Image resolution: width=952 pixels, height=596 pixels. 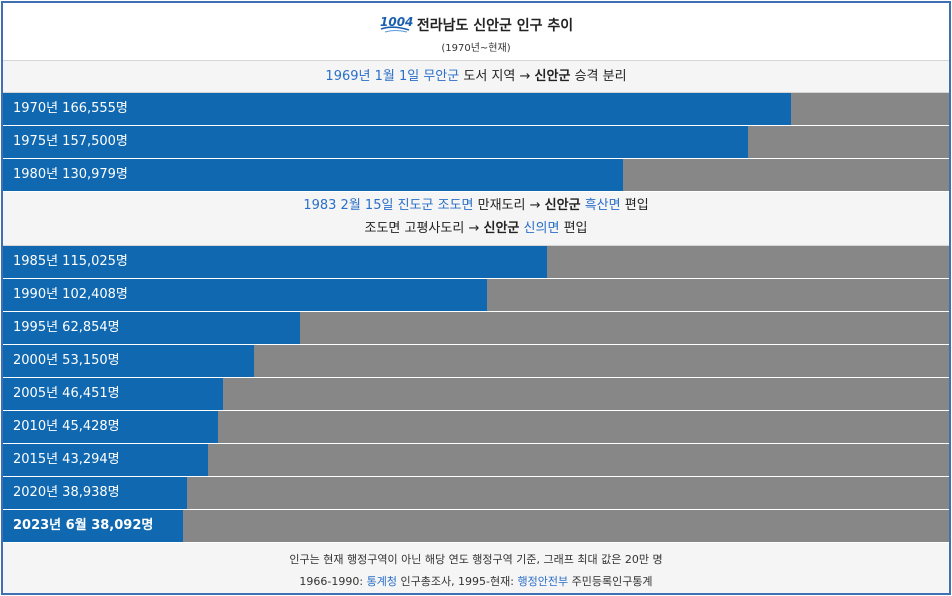 What do you see at coordinates (476, 493) in the screenshot?
I see `bar-row: 2020년 38,938명` at bounding box center [476, 493].